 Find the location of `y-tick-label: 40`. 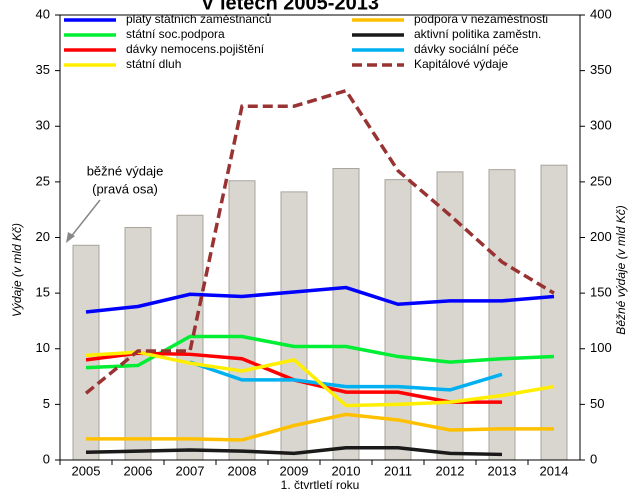

y-tick-label: 40 is located at coordinates (43, 13).